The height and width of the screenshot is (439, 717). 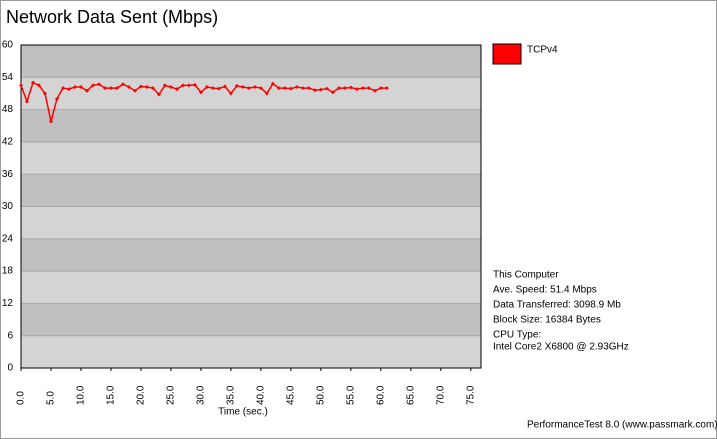 I want to click on info-text: Ave. Speed: 51.4 Mbps, so click(x=545, y=290).